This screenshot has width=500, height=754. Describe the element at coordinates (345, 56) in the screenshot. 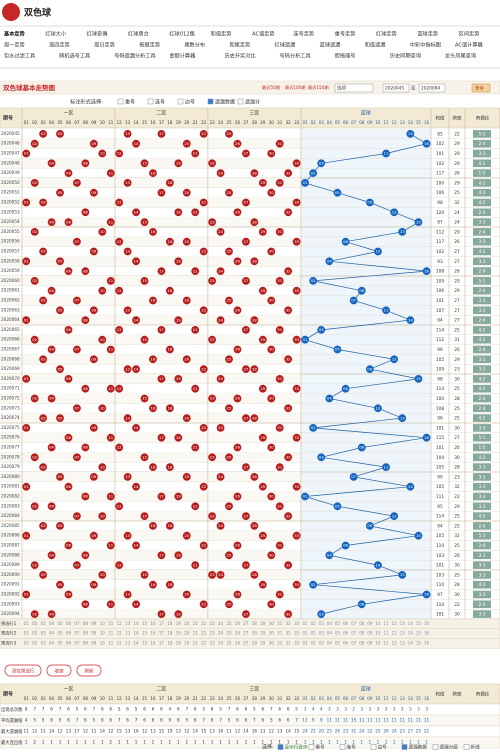

I see `nav-link: 胆拖缩号` at that location.